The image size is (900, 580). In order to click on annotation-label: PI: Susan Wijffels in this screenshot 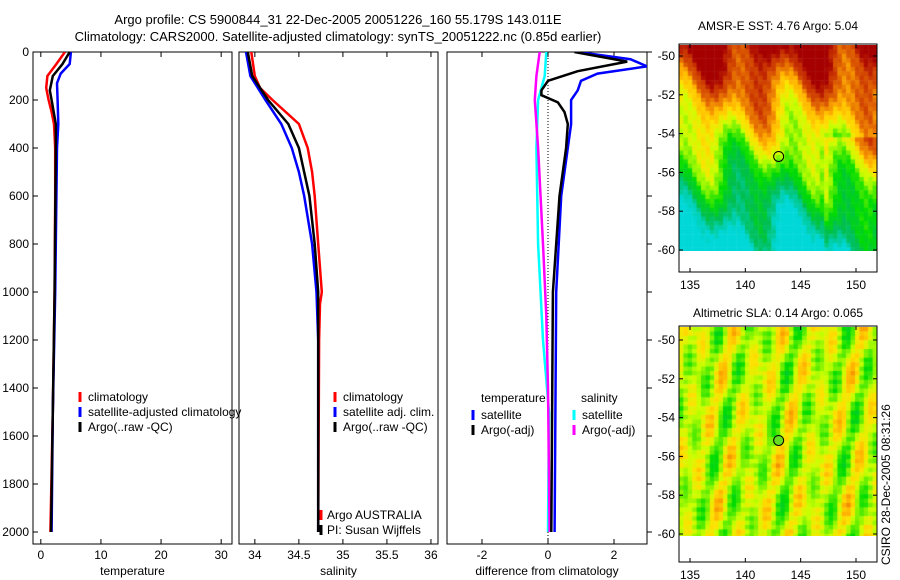, I will do `click(374, 530)`.